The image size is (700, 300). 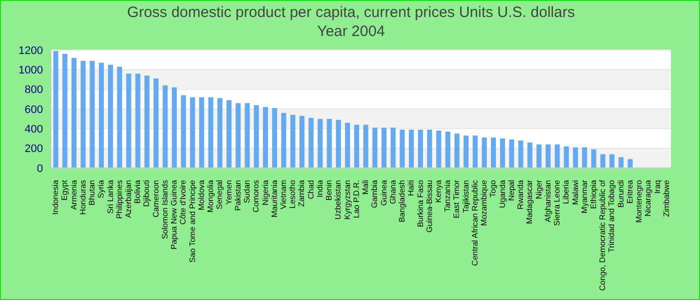 What do you see at coordinates (65, 189) in the screenshot?
I see `x-tick-label: Egypt` at bounding box center [65, 189].